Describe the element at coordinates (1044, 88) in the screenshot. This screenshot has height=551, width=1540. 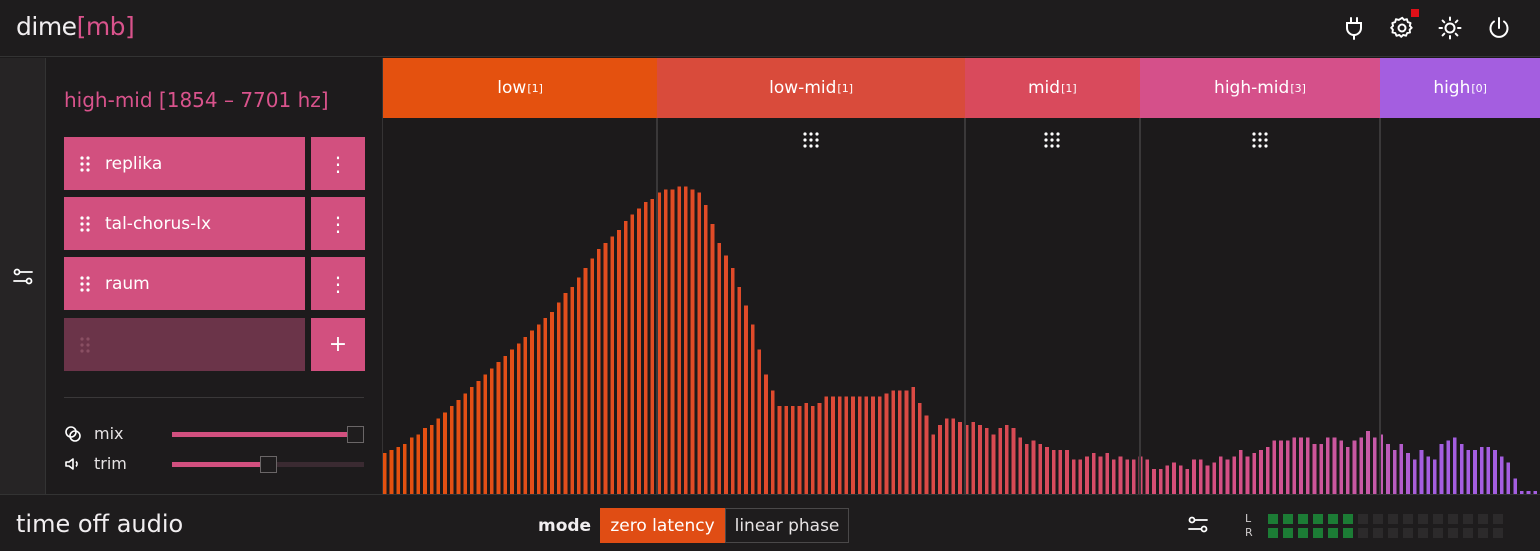
I see `band-name: mid` at that location.